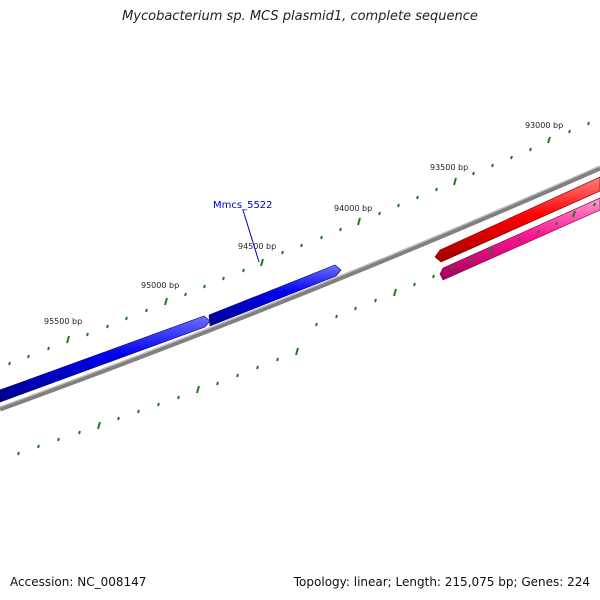 The width and height of the screenshot is (600, 600). I want to click on tick-label: 93000 bp, so click(544, 125).